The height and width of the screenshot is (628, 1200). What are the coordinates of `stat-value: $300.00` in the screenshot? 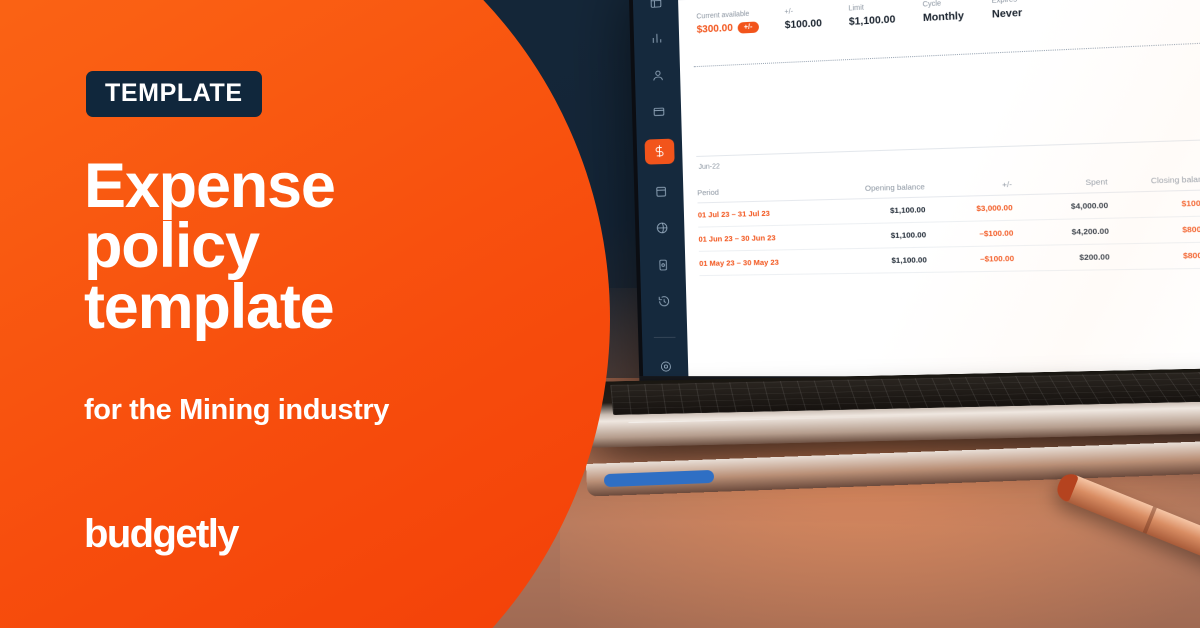 It's located at (715, 29).